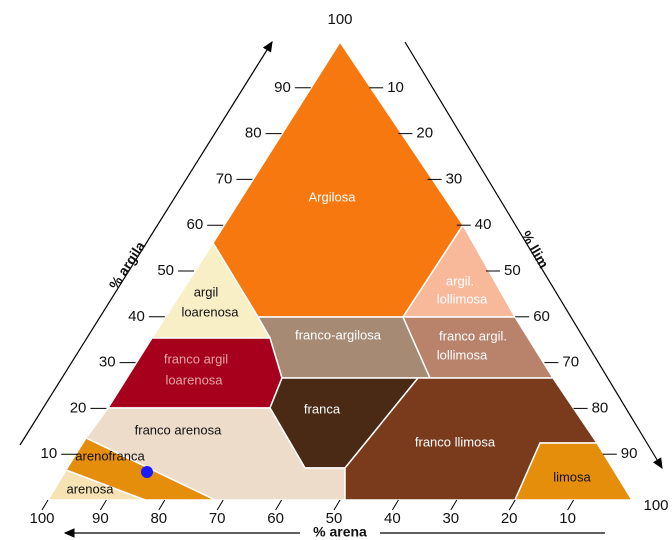  Describe the element at coordinates (333, 196) in the screenshot. I see `region-label: Argilosa` at that location.